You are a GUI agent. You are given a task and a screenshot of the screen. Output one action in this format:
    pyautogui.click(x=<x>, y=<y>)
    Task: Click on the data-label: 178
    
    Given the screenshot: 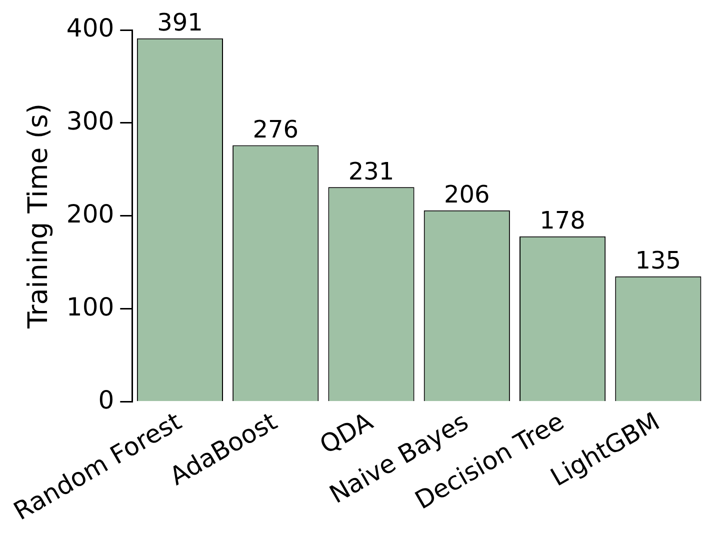 What is the action you would take?
    pyautogui.click(x=563, y=220)
    